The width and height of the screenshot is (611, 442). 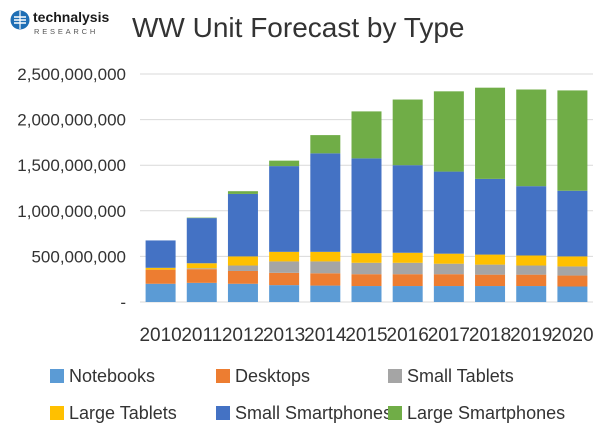 What do you see at coordinates (78, 256) in the screenshot?
I see `y-tick-label: 500,000,000` at bounding box center [78, 256].